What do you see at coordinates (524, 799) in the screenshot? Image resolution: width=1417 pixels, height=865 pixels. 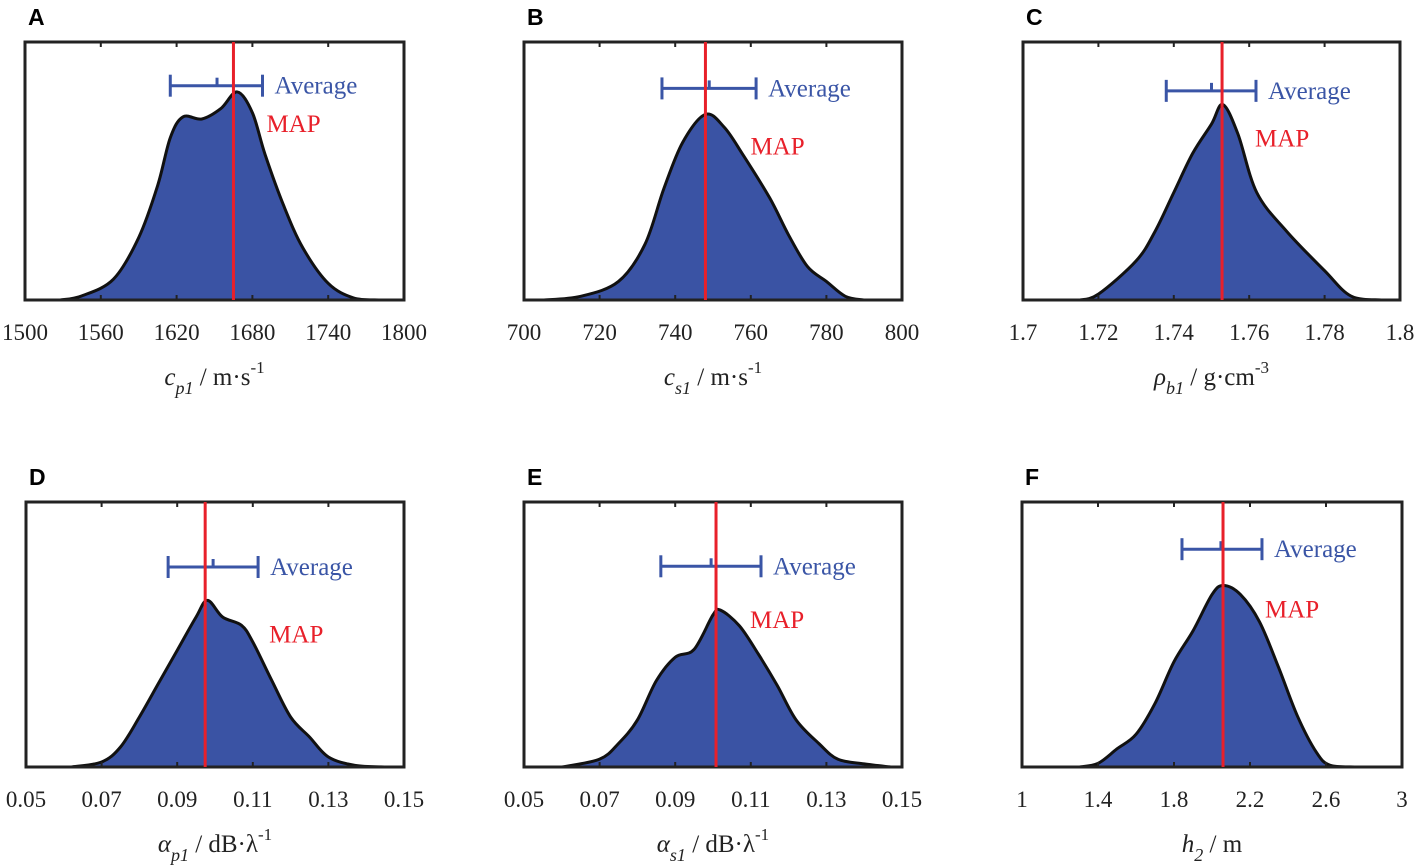 I see `x-tick-label: 0.05` at bounding box center [524, 799].